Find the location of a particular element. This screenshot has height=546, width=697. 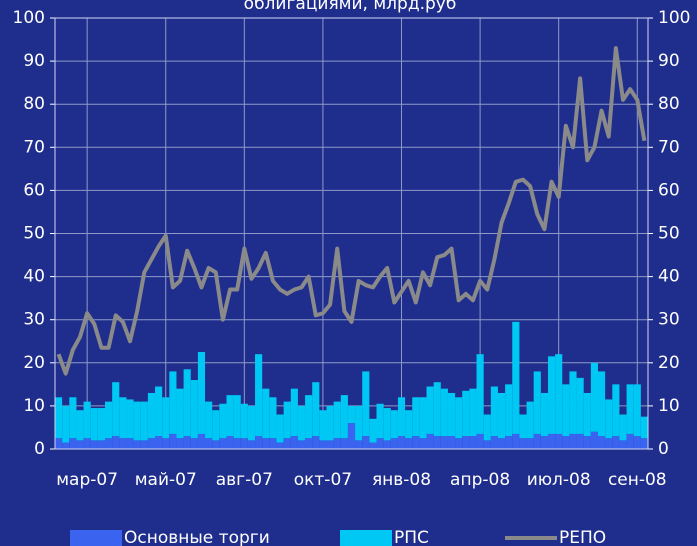

x-tick-label: янв-08 is located at coordinates (401, 480).